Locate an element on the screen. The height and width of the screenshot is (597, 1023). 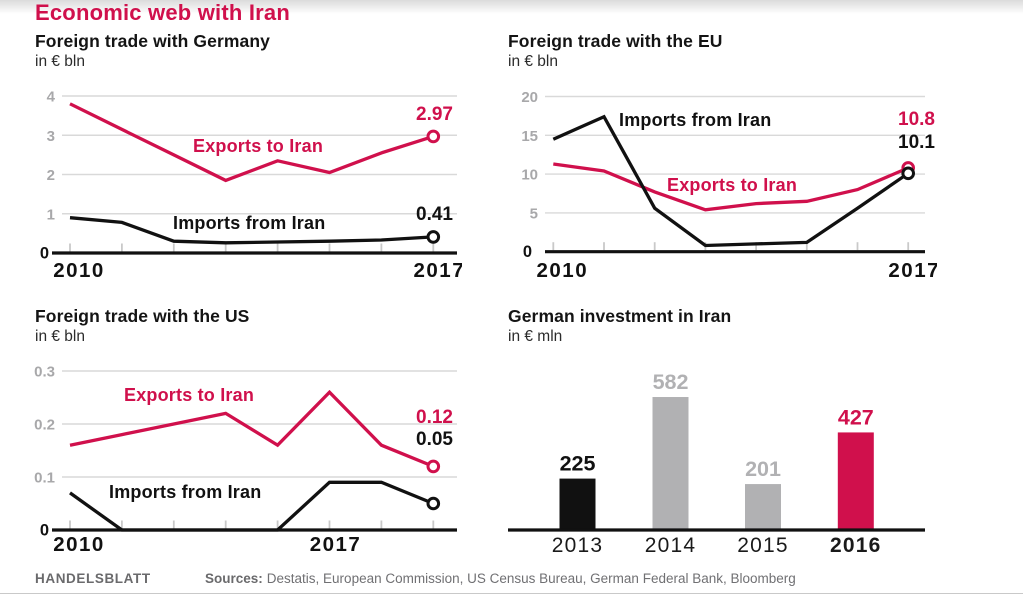
eu-imports-series-label: Imports from Iran is located at coordinates (695, 120).